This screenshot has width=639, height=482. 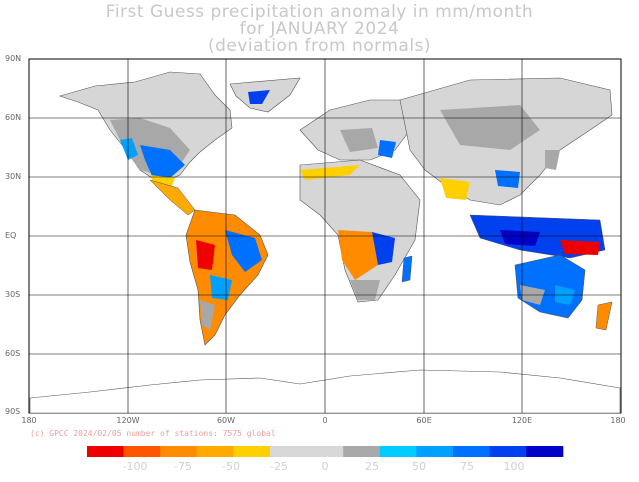 What do you see at coordinates (29, 420) in the screenshot?
I see `lon-label-180w: 180` at bounding box center [29, 420].